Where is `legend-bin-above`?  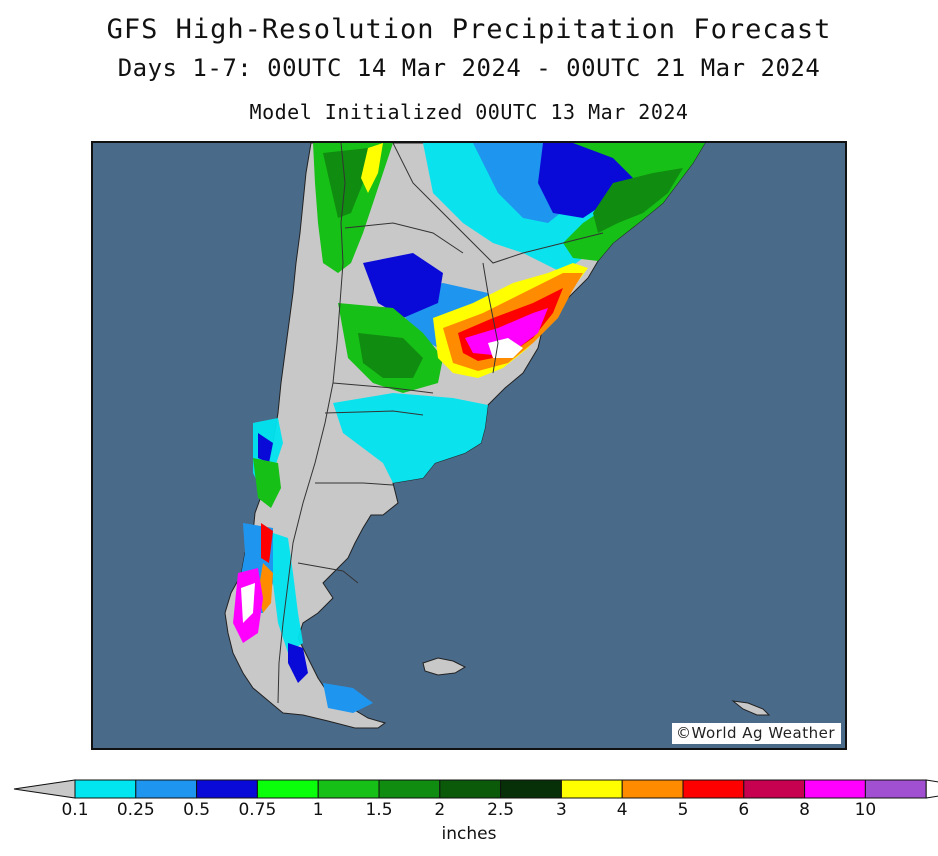
legend-bin-above is located at coordinates (931, 789).